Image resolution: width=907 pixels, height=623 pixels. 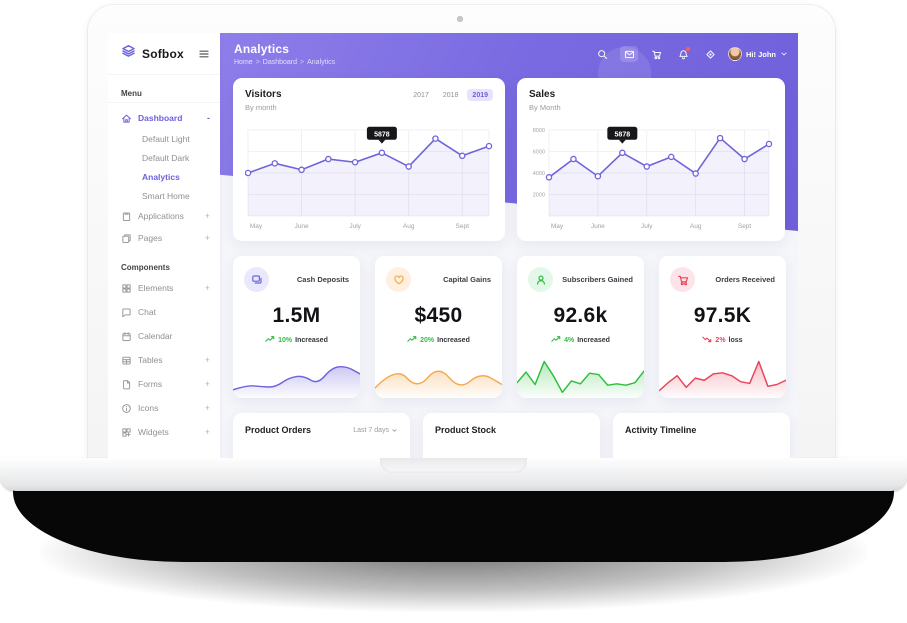 I want to click on bell-icon, so click(x=683, y=54).